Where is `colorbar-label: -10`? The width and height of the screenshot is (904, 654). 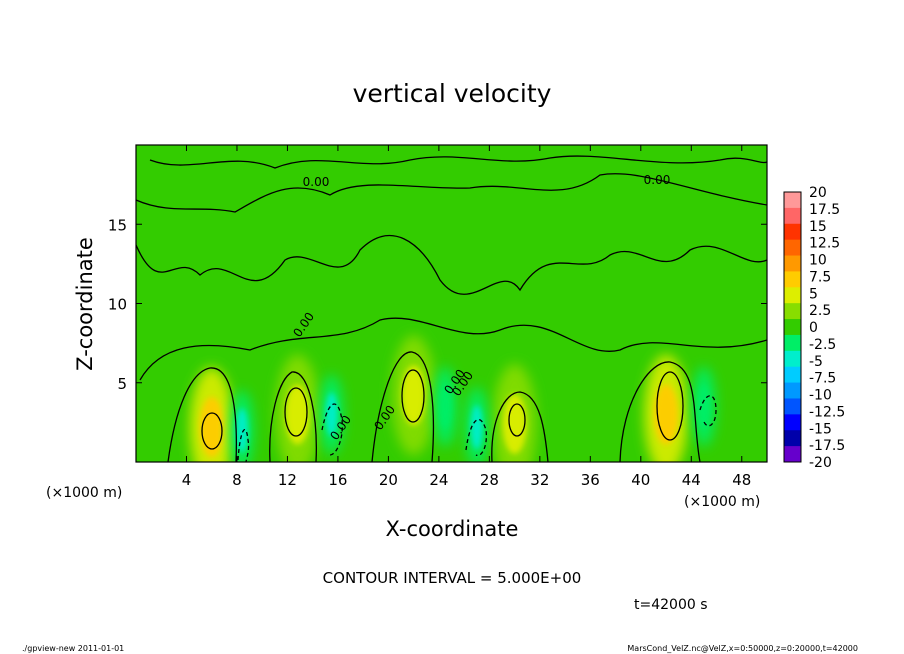 colorbar-label: -10 is located at coordinates (820, 396).